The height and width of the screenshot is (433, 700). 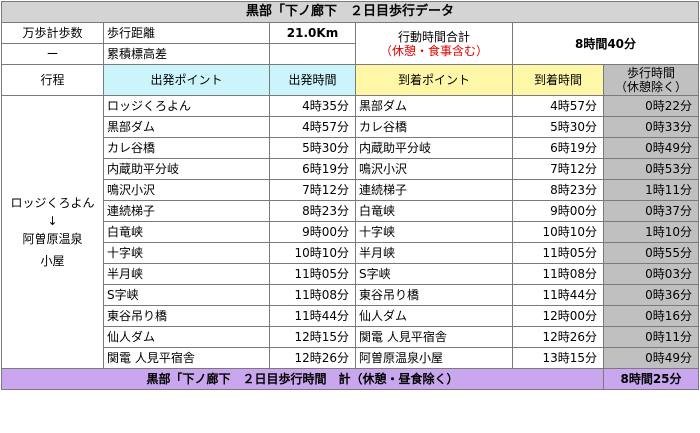 I want to click on row-end-time: 12時26分, so click(x=558, y=337).